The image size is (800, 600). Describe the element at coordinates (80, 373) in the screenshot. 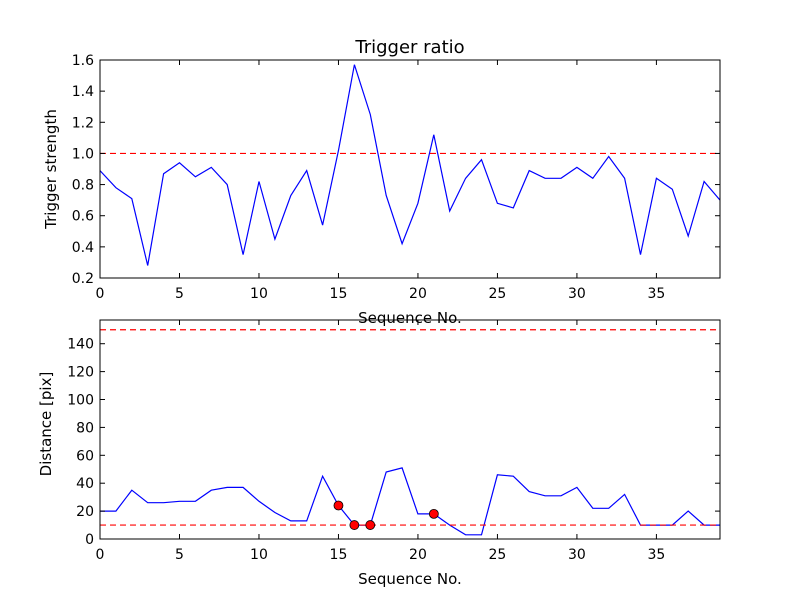

I see `bottom-y-tick-label: 120` at that location.